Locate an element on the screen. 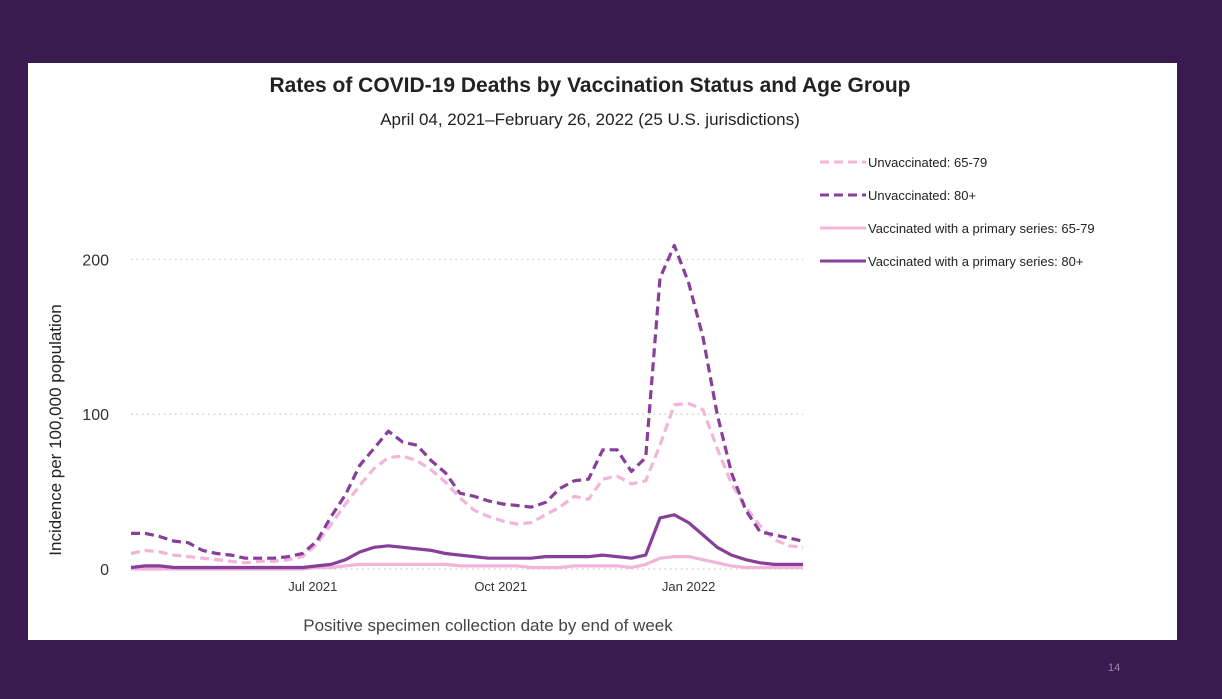  x-ticks: Jul 2021 Oct 2021 Jan 2022 is located at coordinates (501, 586).